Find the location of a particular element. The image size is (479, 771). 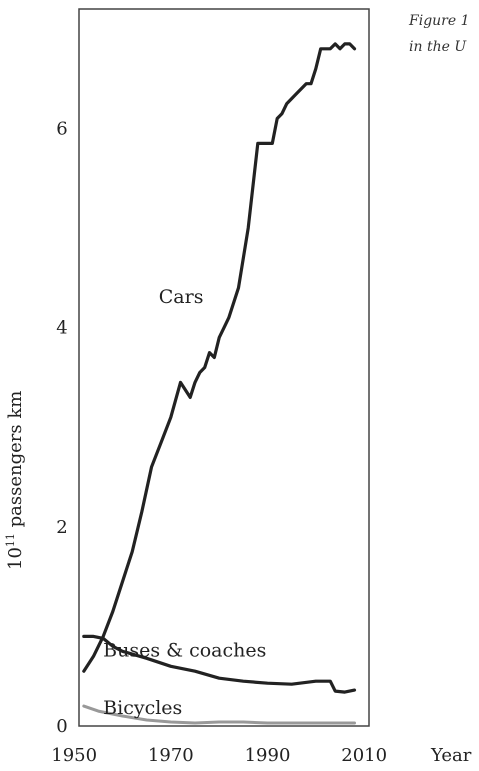

y-tick-label-1: 2 is located at coordinates (61, 527).